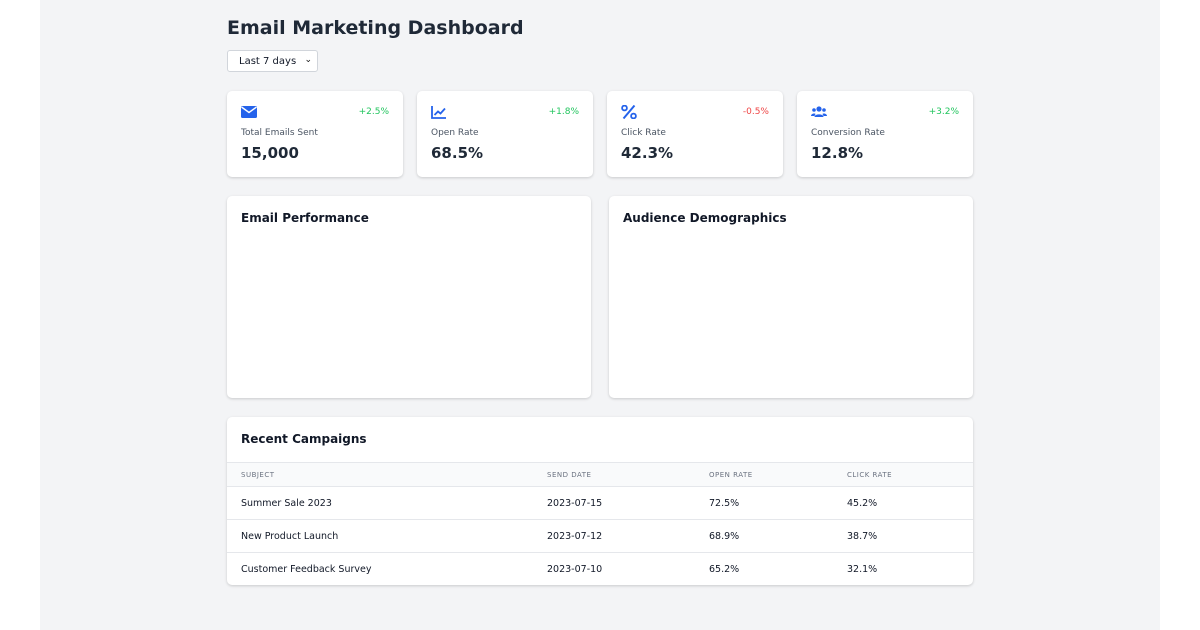  Describe the element at coordinates (457, 153) in the screenshot. I see `stat-value: 68.5%` at that location.